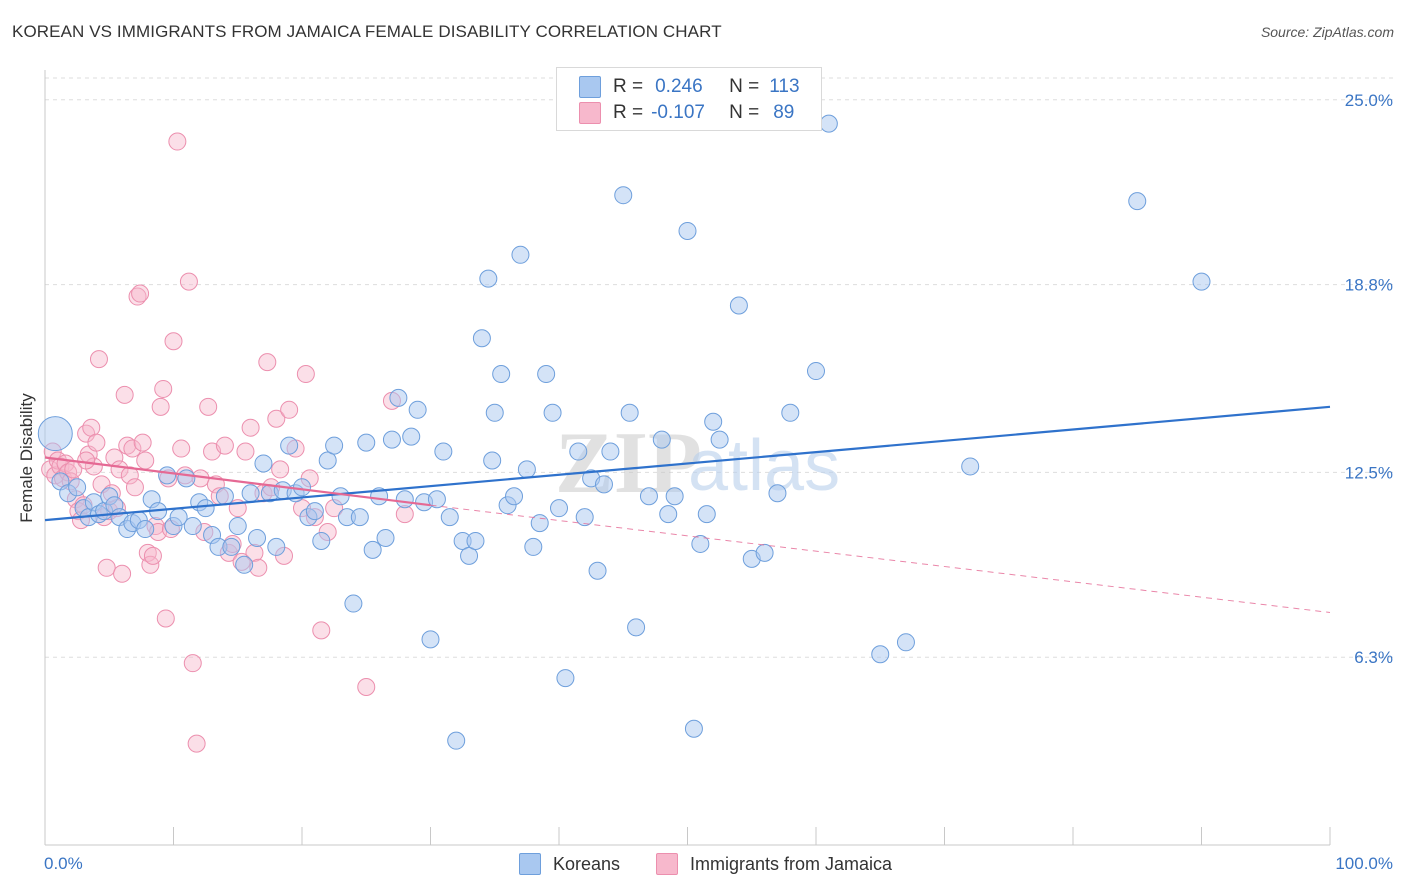 The image size is (1406, 892). What do you see at coordinates (784, 112) in the screenshot?
I see `legend-n-value: 89` at bounding box center [784, 112].